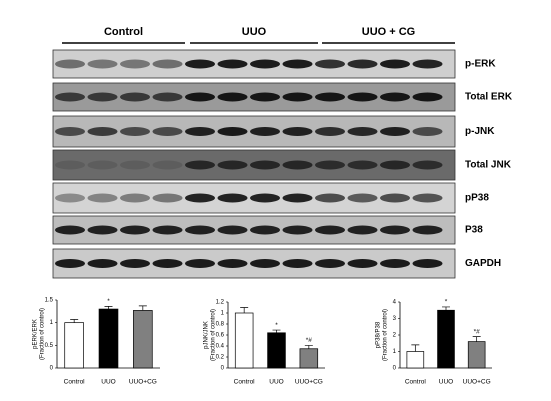 The width and height of the screenshot is (551, 401). What do you see at coordinates (220, 347) in the screenshot?
I see `y-tick-label: 0.4` at bounding box center [220, 347].